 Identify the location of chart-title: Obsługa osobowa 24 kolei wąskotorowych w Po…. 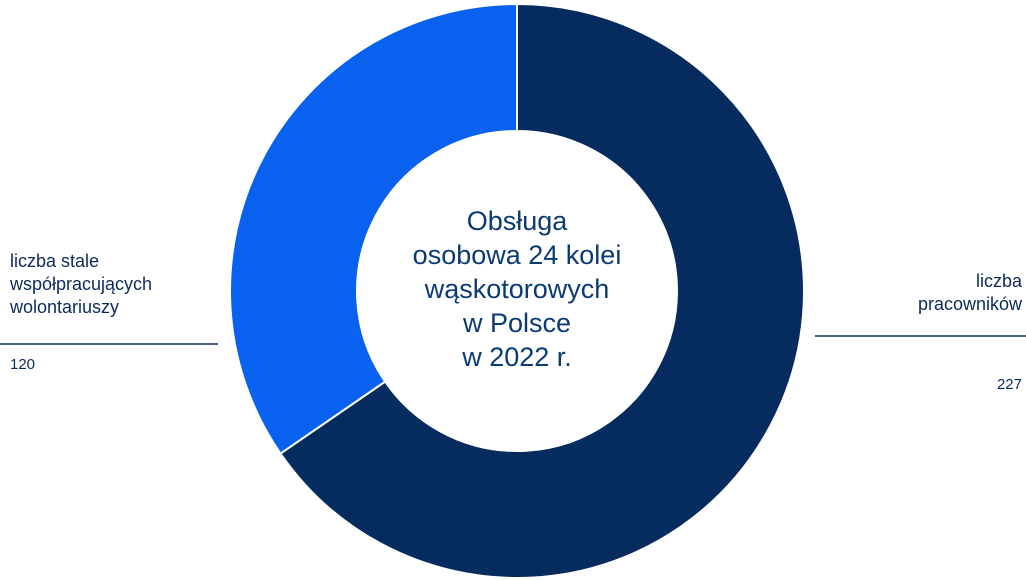
(517, 289).